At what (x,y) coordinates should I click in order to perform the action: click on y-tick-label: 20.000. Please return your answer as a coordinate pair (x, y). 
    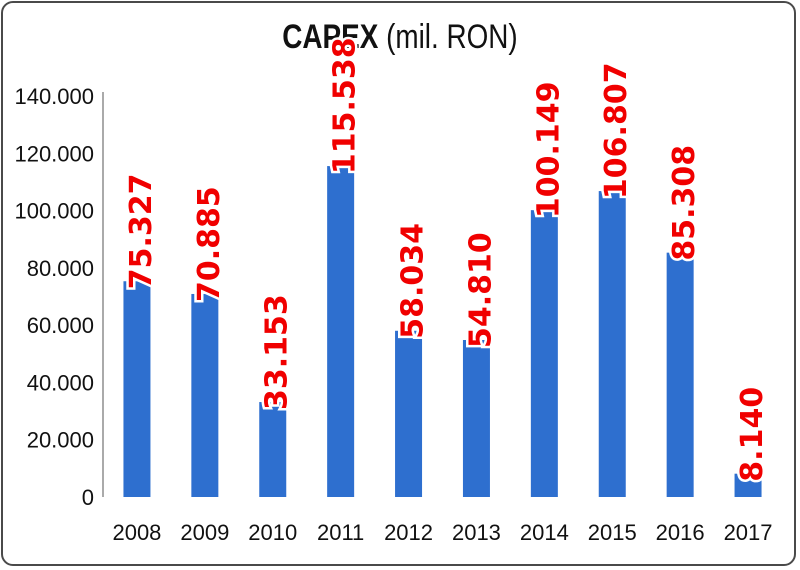
    Looking at the image, I should click on (60, 440).